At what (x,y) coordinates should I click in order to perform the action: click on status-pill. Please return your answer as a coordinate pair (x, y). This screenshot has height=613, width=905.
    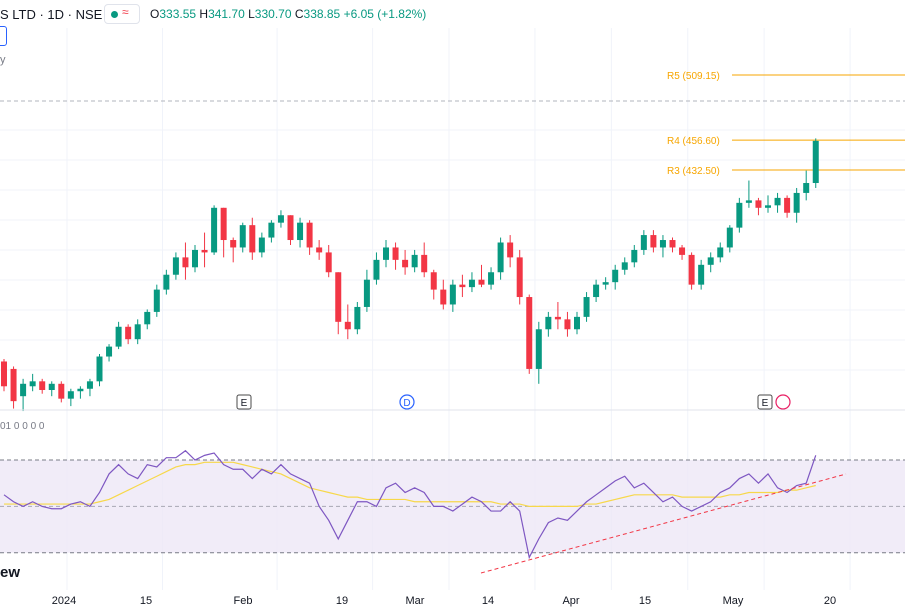
    Looking at the image, I should click on (122, 14).